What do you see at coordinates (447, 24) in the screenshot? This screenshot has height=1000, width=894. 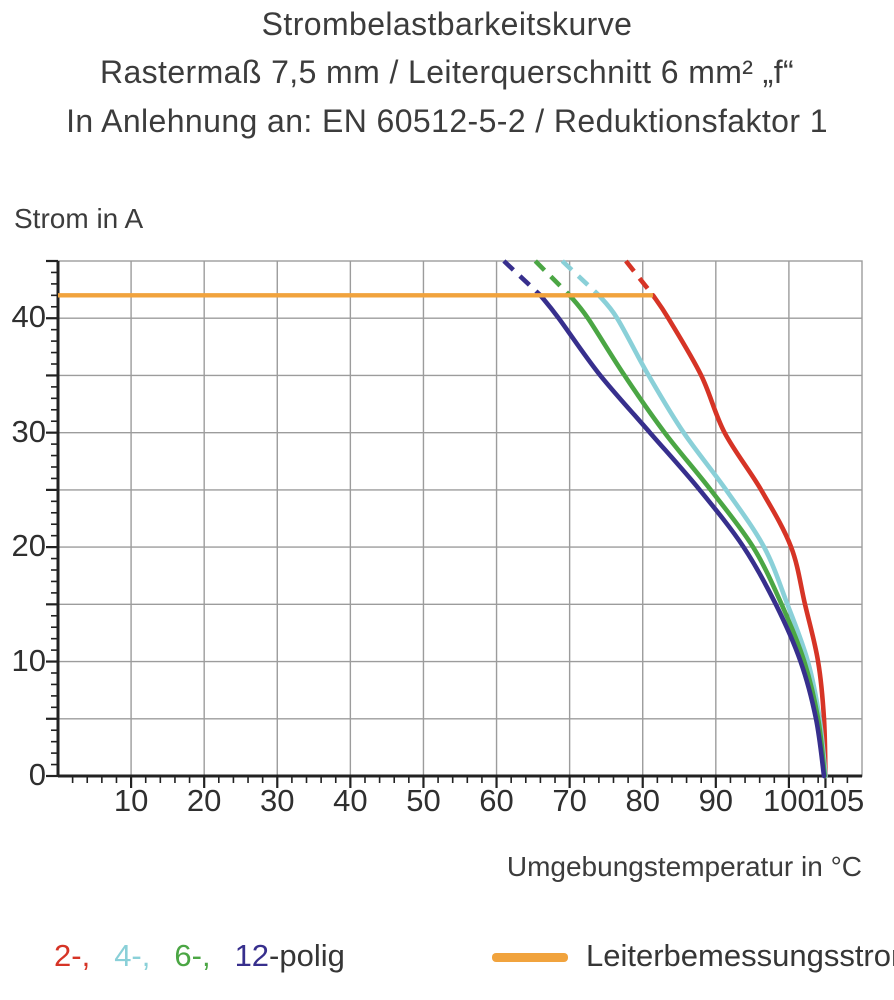 I see `chart-title-line-1: Strombelastbarkeitskurve` at bounding box center [447, 24].